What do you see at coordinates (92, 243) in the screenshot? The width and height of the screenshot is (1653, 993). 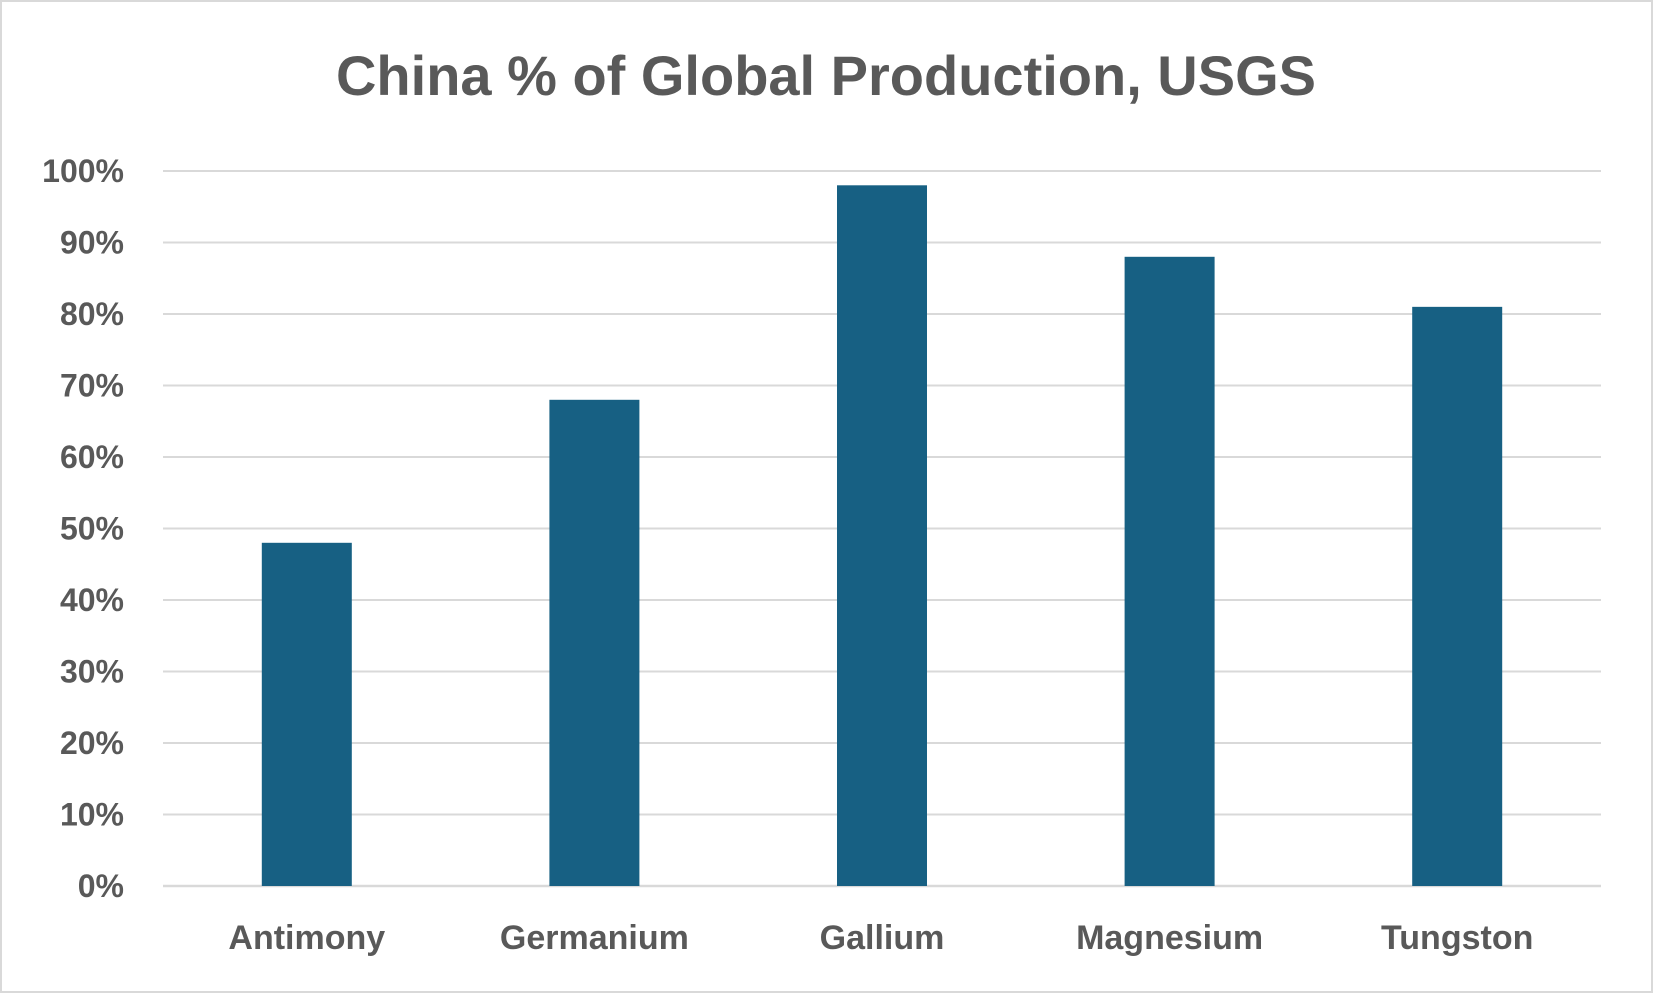 I see `y-tick-label: 90%` at bounding box center [92, 243].